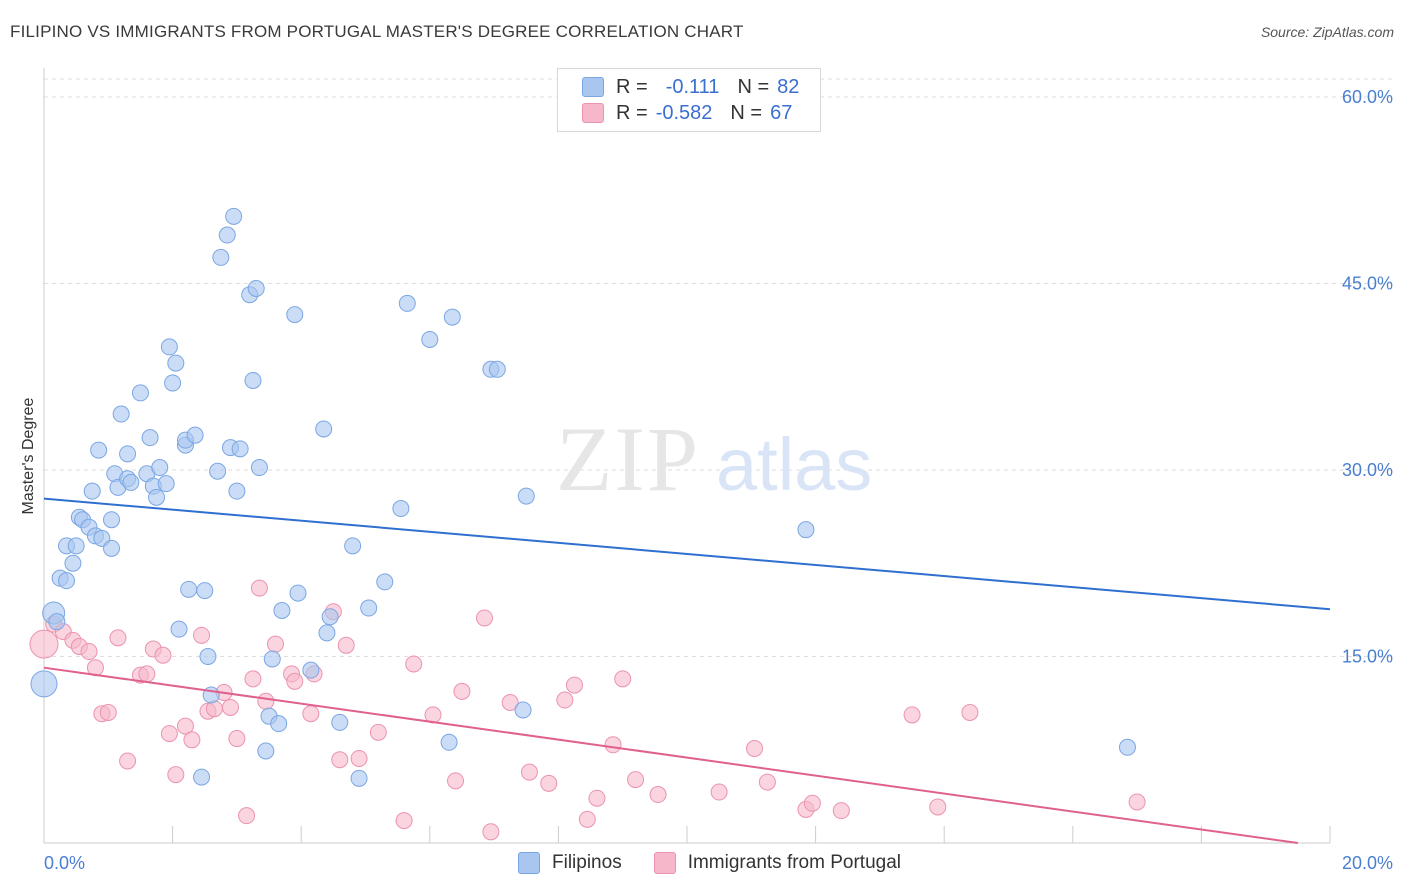 The height and width of the screenshot is (892, 1406). Describe the element at coordinates (714, 459) in the screenshot. I see `watermark: ZIP atlas` at that location.